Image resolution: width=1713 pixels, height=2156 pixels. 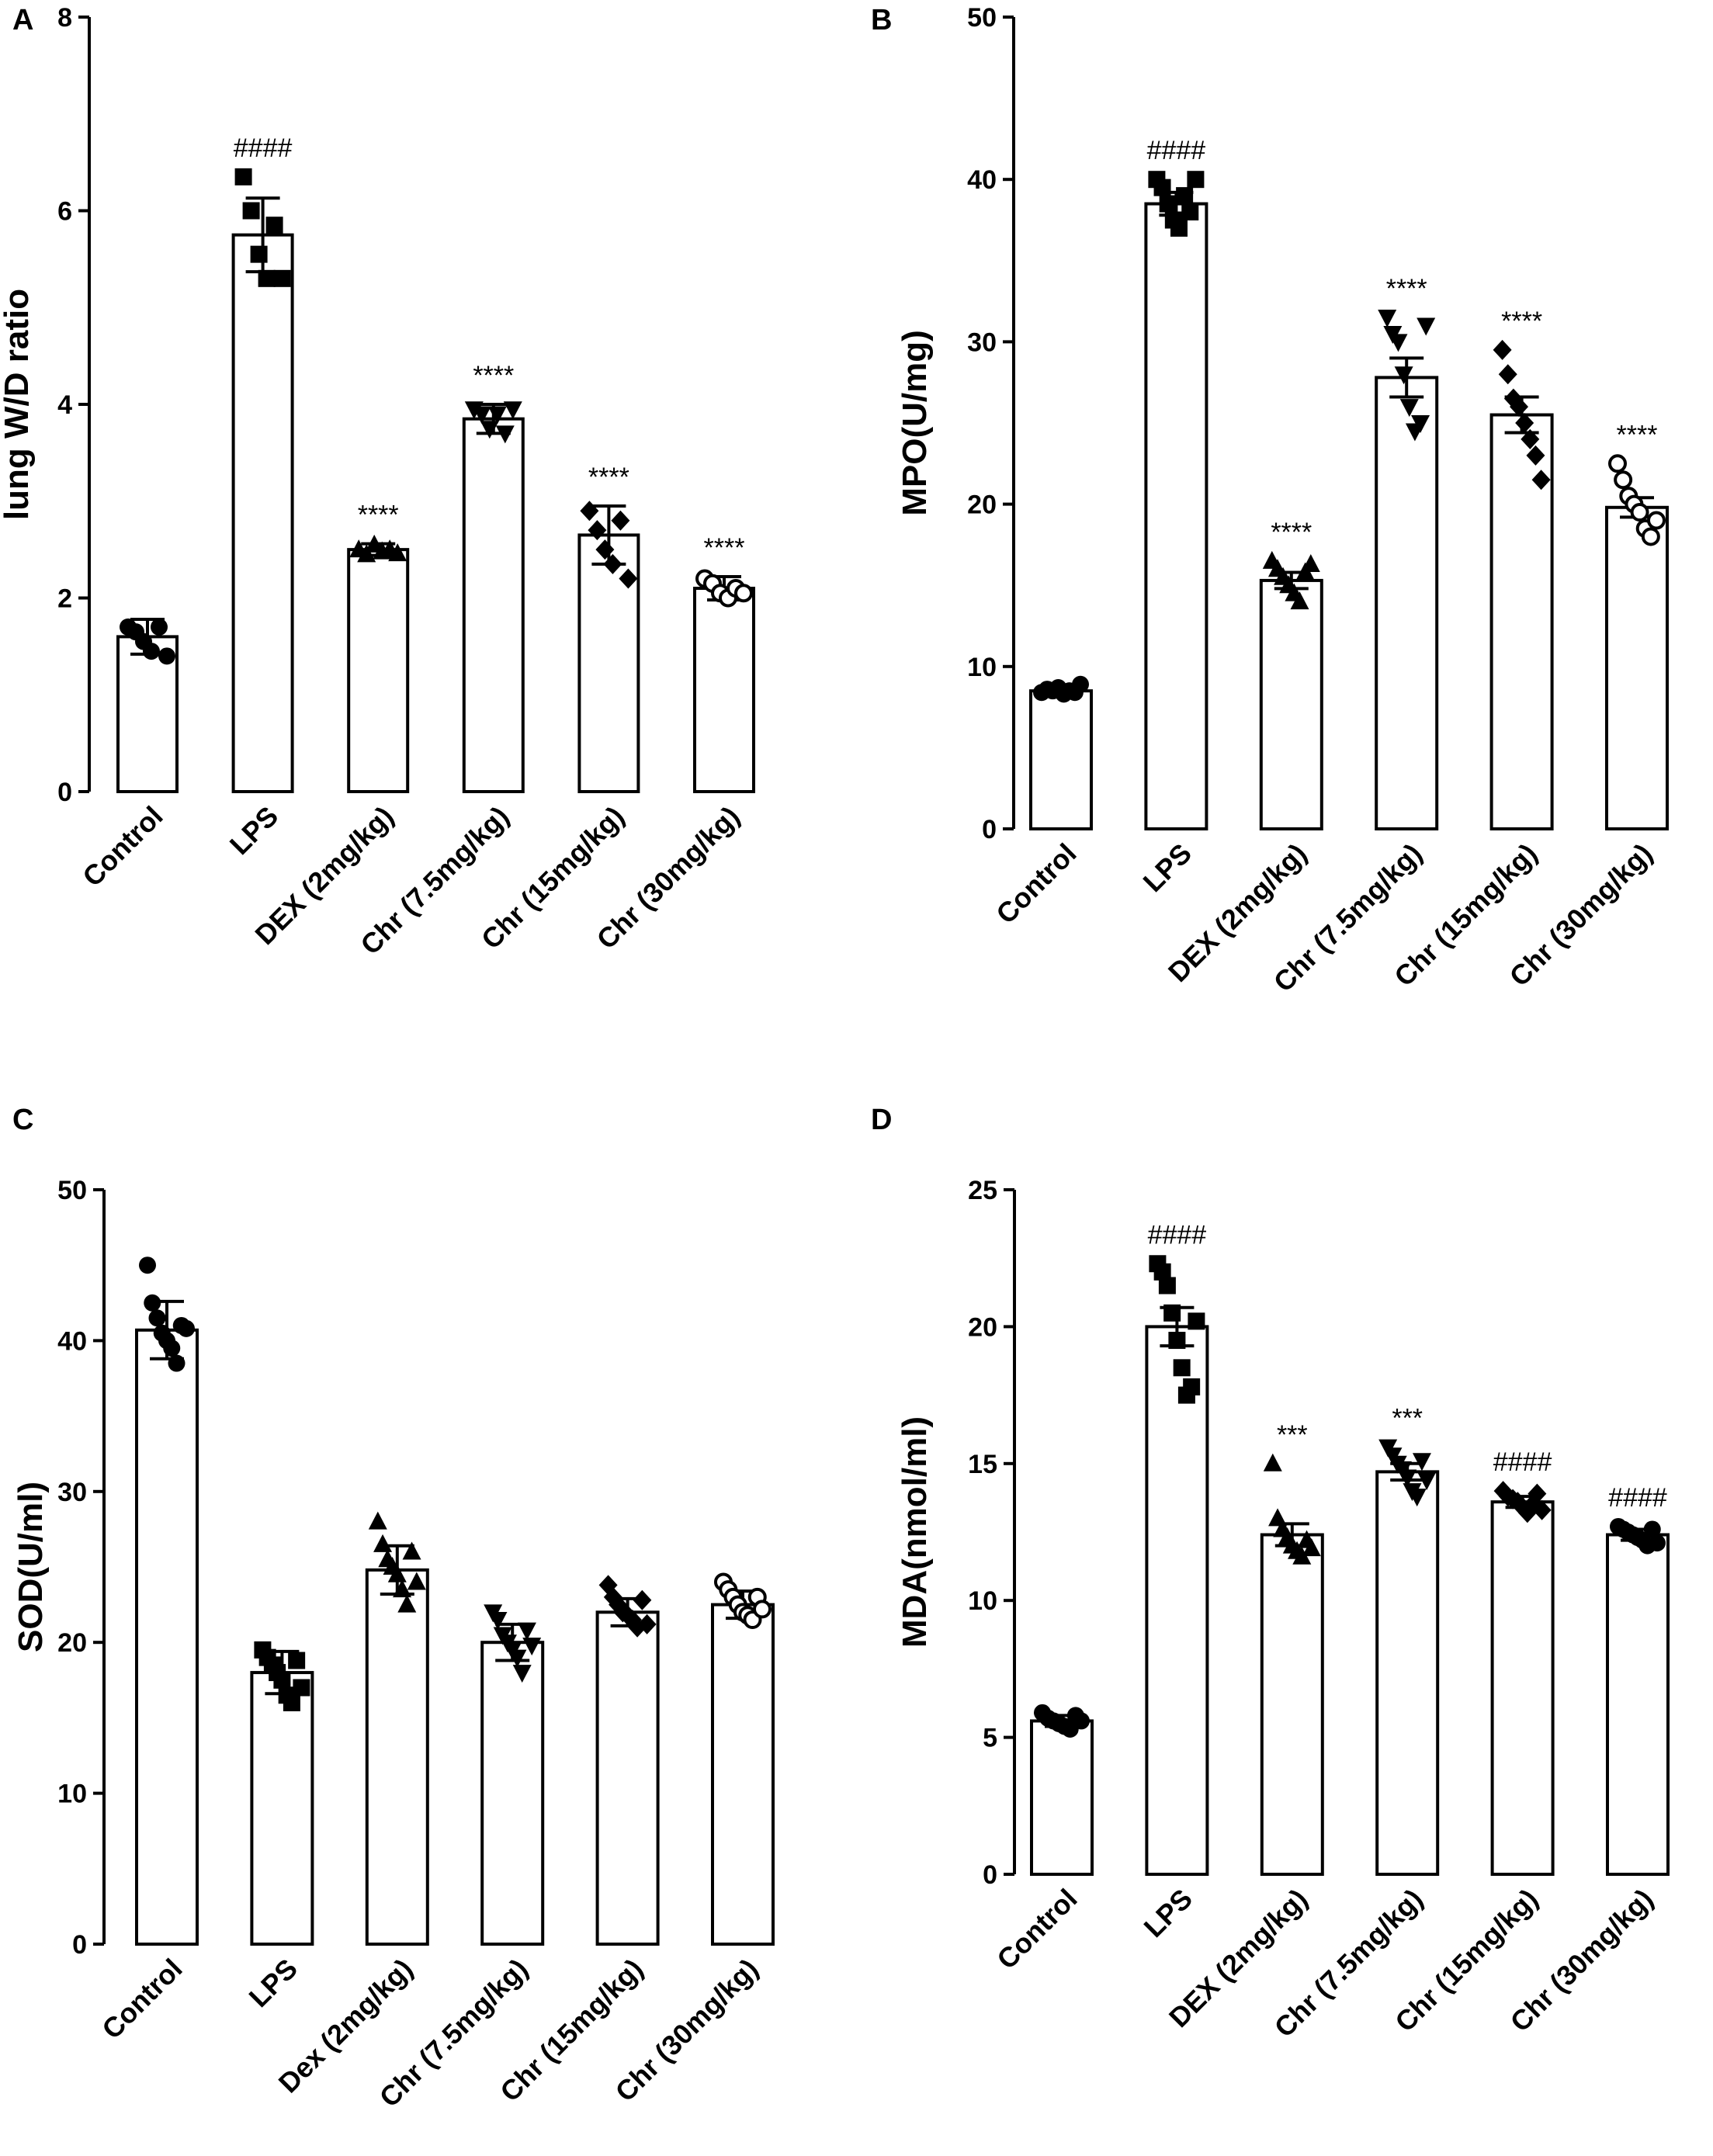 What do you see at coordinates (72, 1492) in the screenshot?
I see `y-tick-label: 30` at bounding box center [72, 1492].